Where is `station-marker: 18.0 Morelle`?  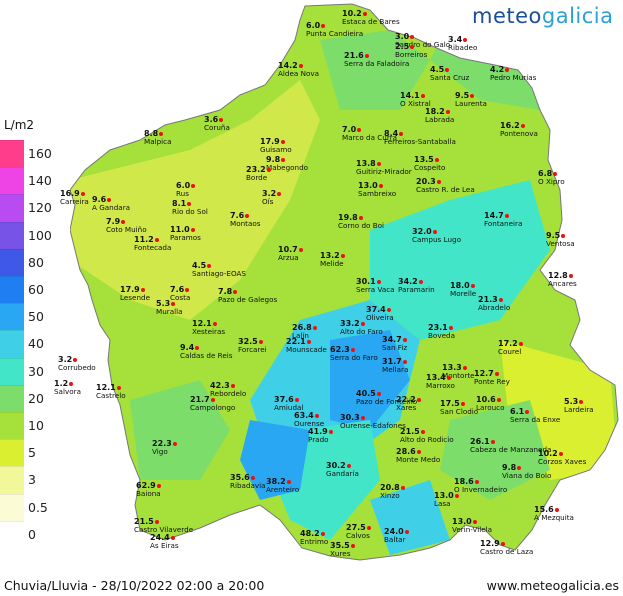
station-marker: 18.0 Morelle is located at coordinates (463, 289).